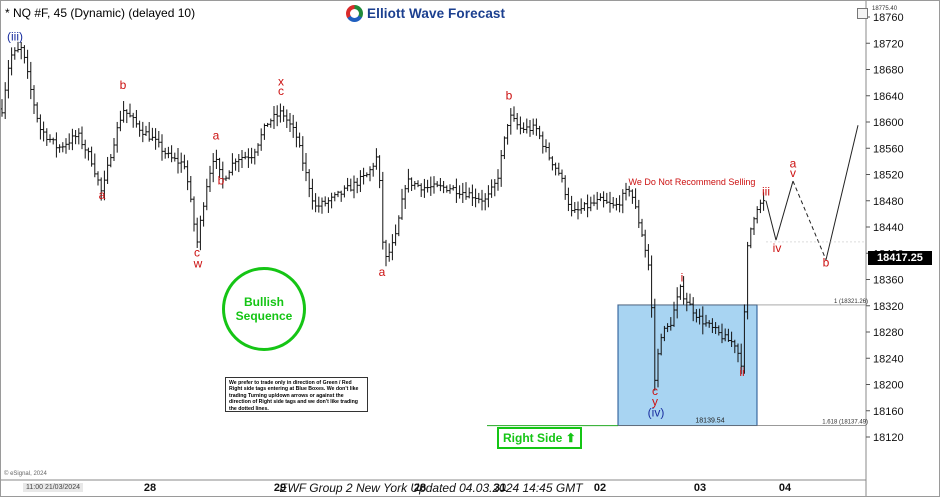 The height and width of the screenshot is (497, 940). What do you see at coordinates (888, 281) in the screenshot?
I see `y-tick-label: 18360` at bounding box center [888, 281].